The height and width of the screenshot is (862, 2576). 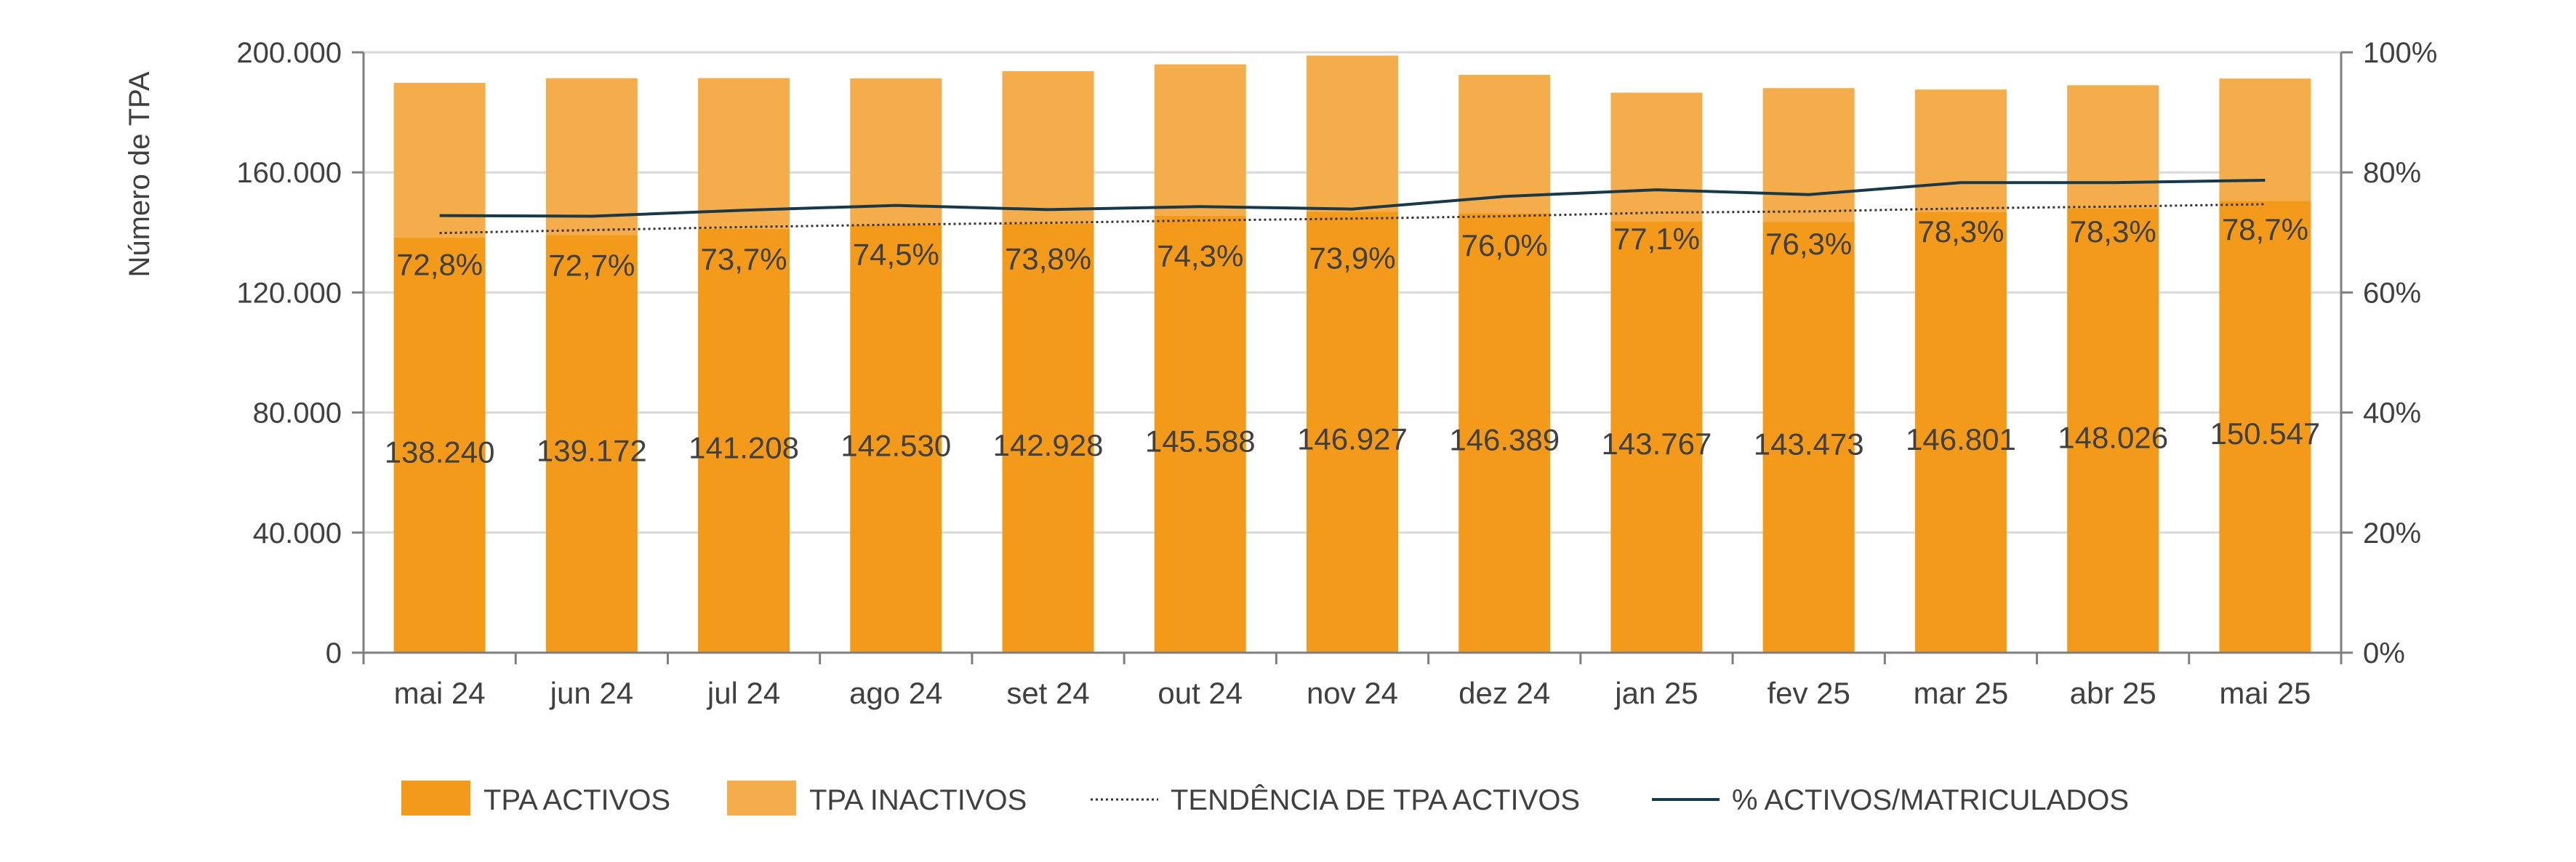 I want to click on x-tick-label: out 24, so click(x=1200, y=693).